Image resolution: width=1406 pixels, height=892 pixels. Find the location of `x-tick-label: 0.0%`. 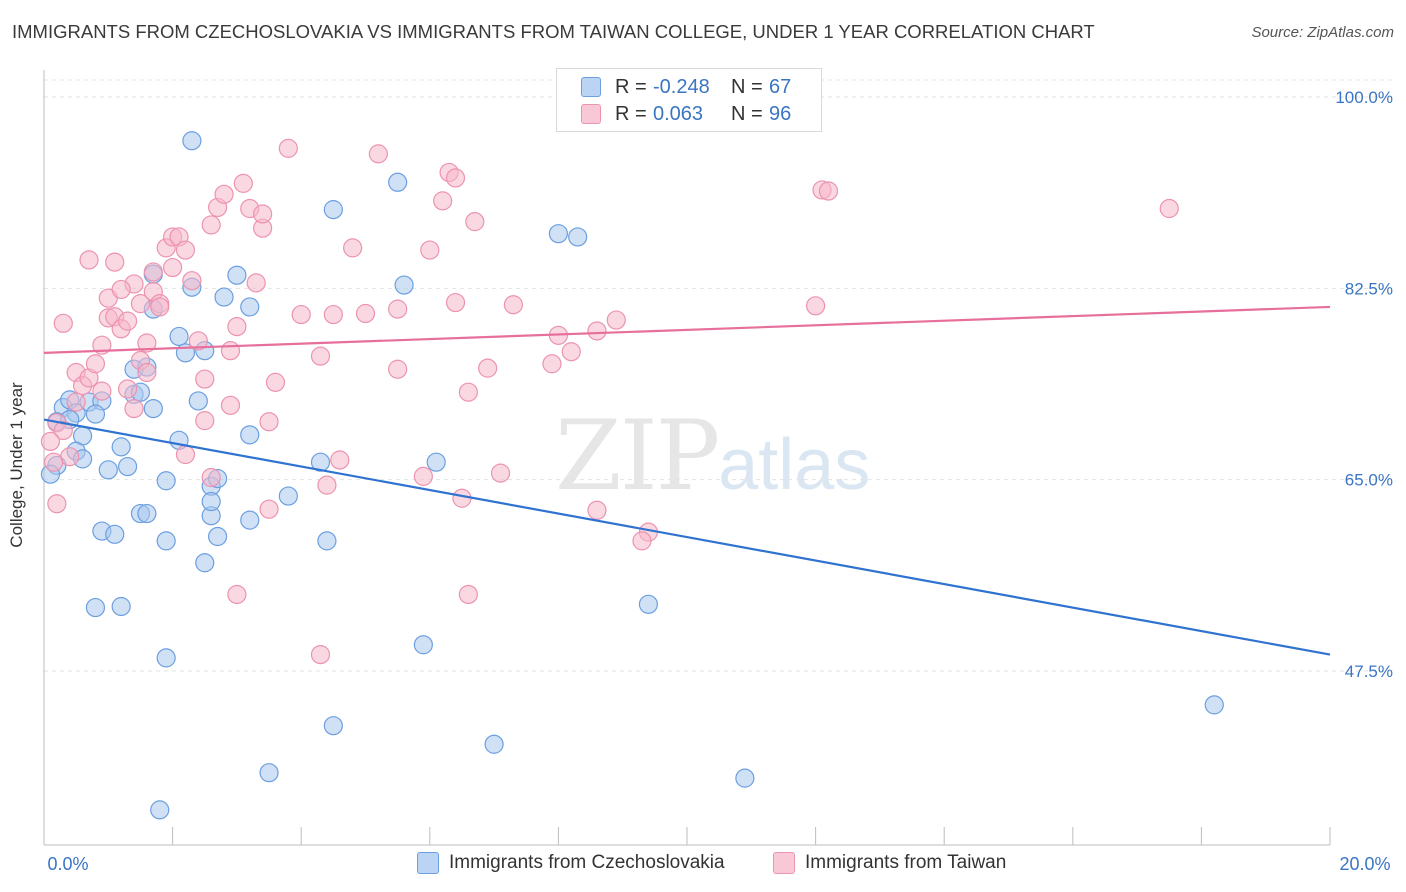

x-tick-label: 0.0% is located at coordinates (67, 864).